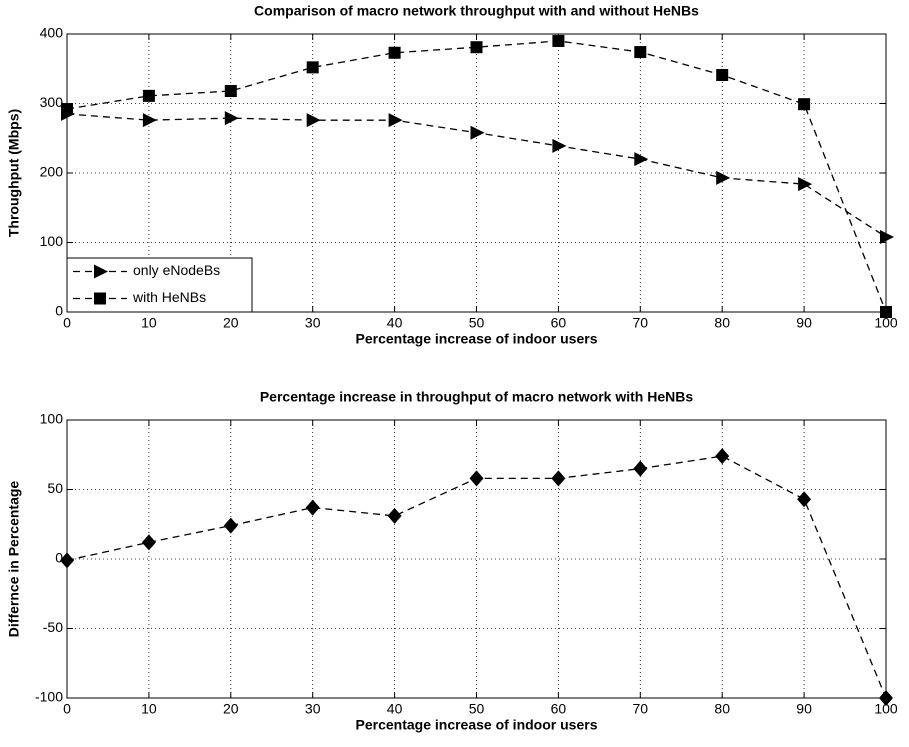 Image resolution: width=909 pixels, height=747 pixels. I want to click on y-tick-label: 400, so click(52, 33).